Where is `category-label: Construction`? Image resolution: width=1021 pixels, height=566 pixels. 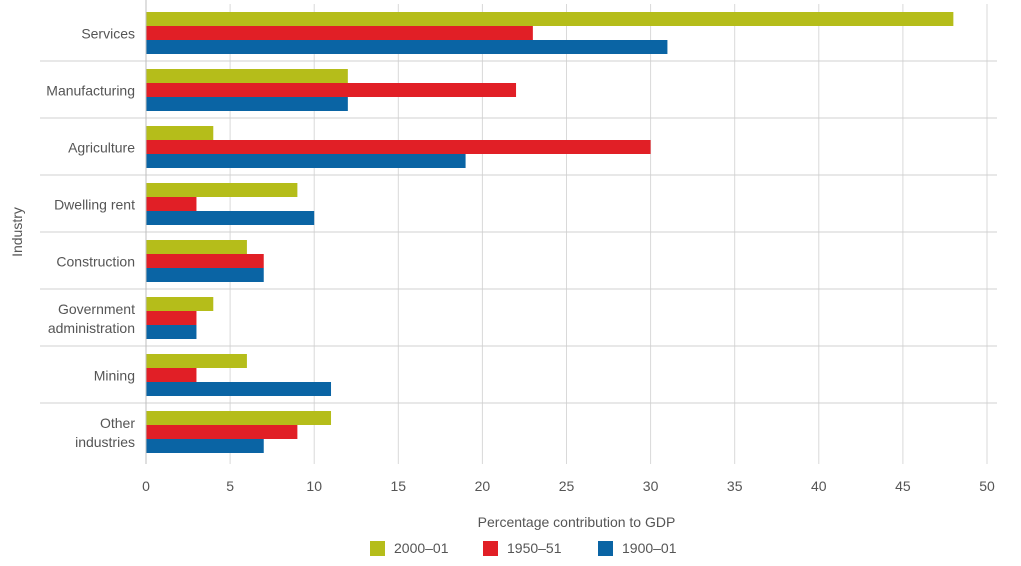 category-label: Construction is located at coordinates (95, 262).